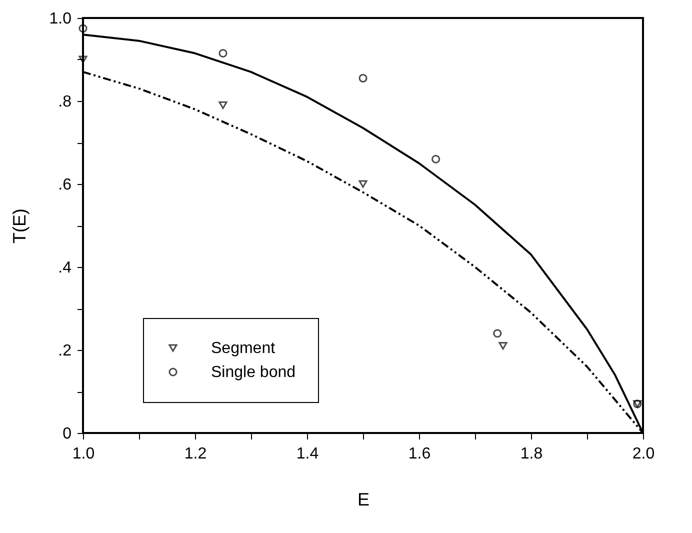  I want to click on y-tick-label: .6, so click(65, 185).